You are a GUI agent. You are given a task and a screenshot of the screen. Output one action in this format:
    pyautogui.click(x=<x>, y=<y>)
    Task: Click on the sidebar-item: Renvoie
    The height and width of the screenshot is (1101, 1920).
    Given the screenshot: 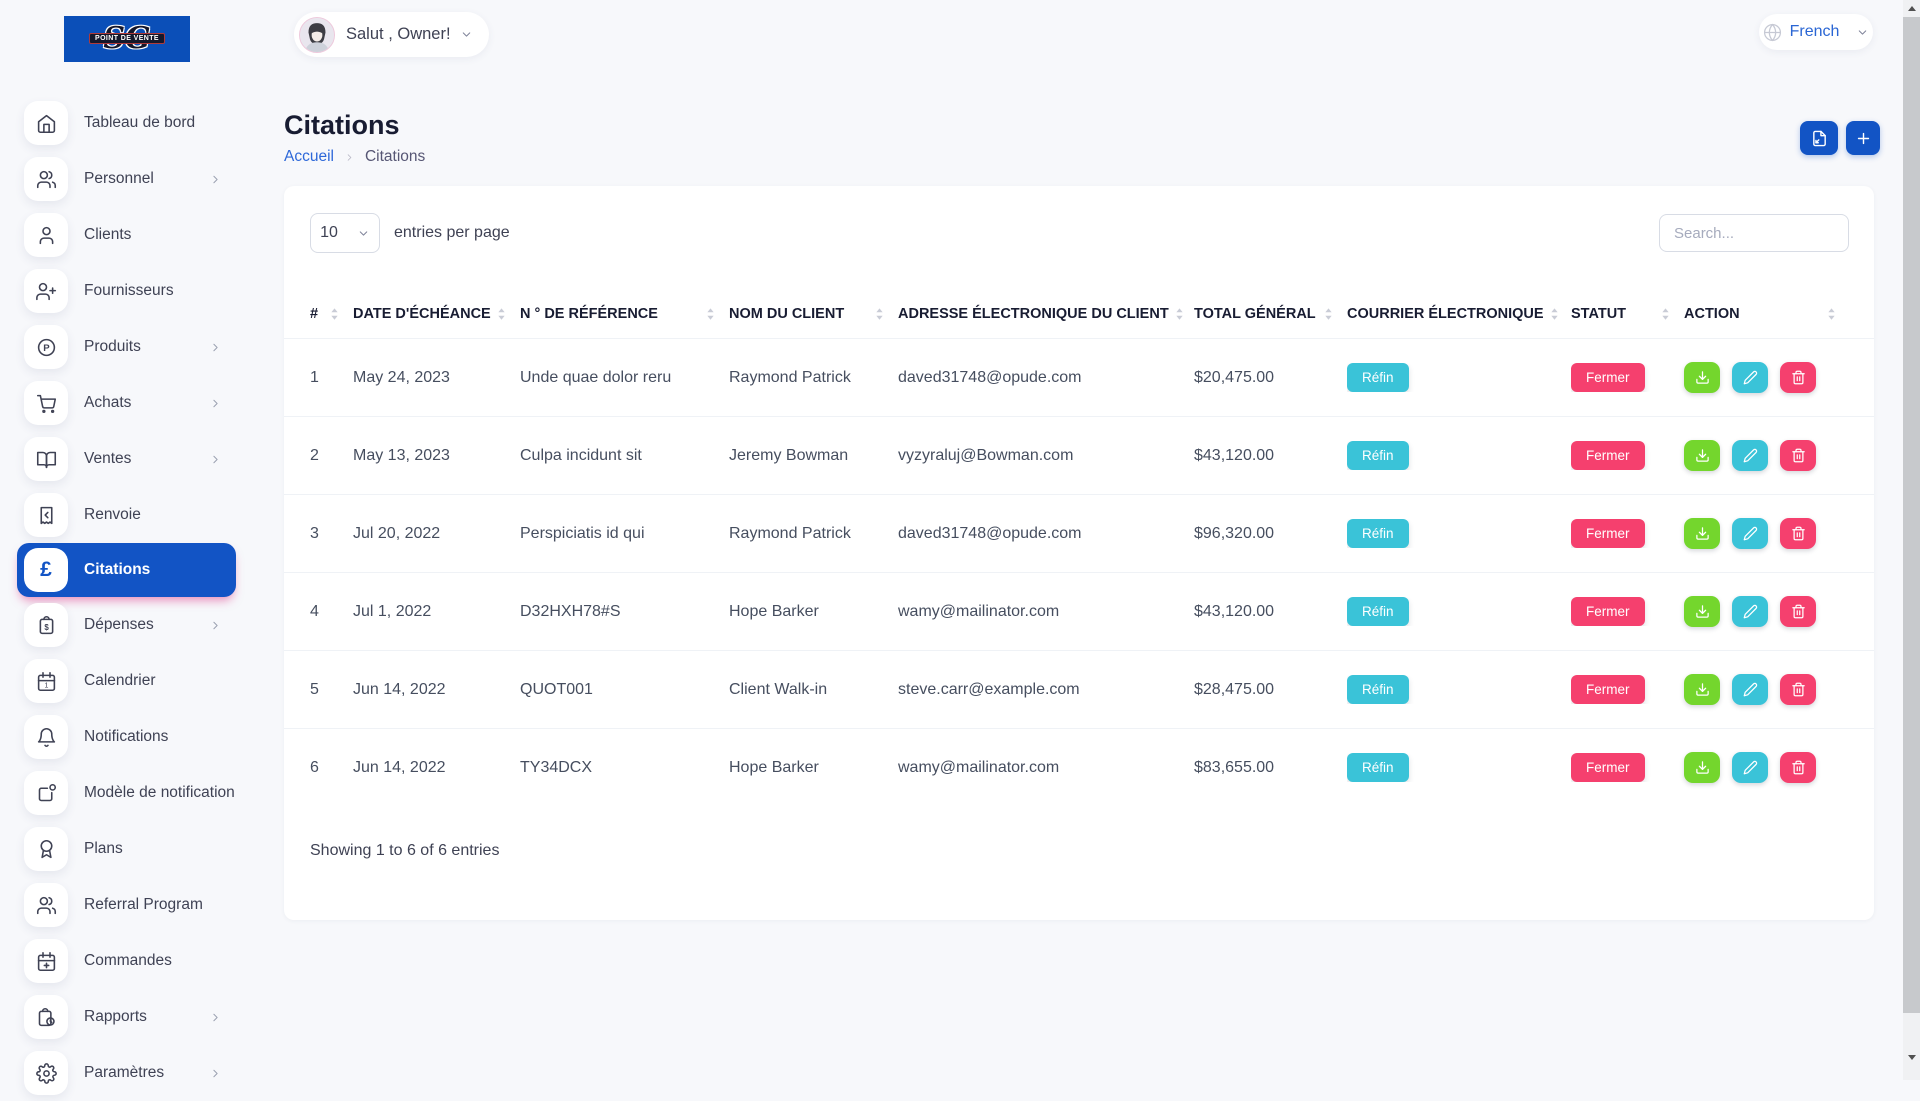 What is the action you would take?
    pyautogui.click(x=118, y=515)
    